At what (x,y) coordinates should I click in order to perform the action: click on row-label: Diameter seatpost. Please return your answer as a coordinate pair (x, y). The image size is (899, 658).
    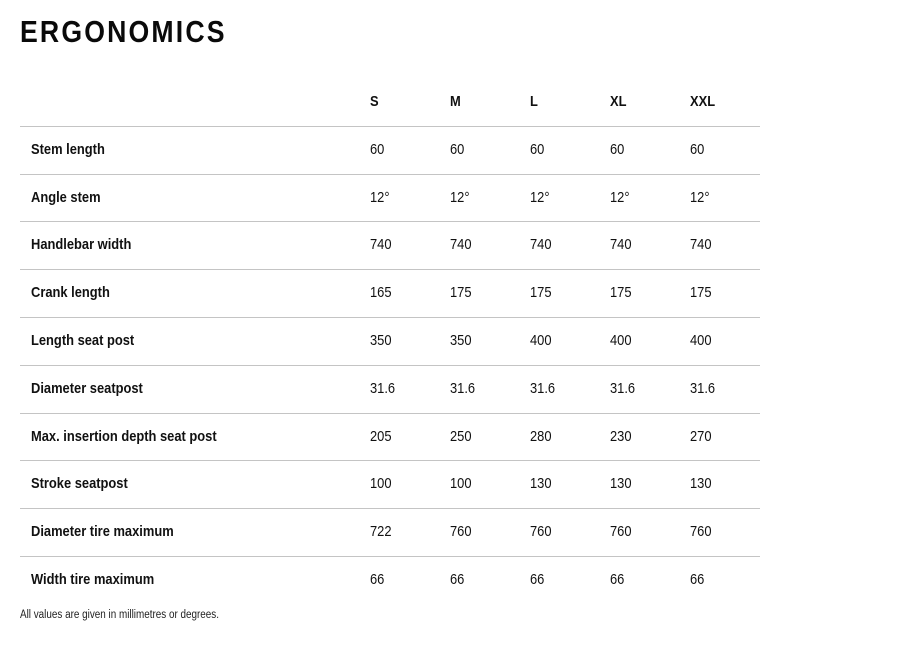
    Looking at the image, I should click on (87, 388).